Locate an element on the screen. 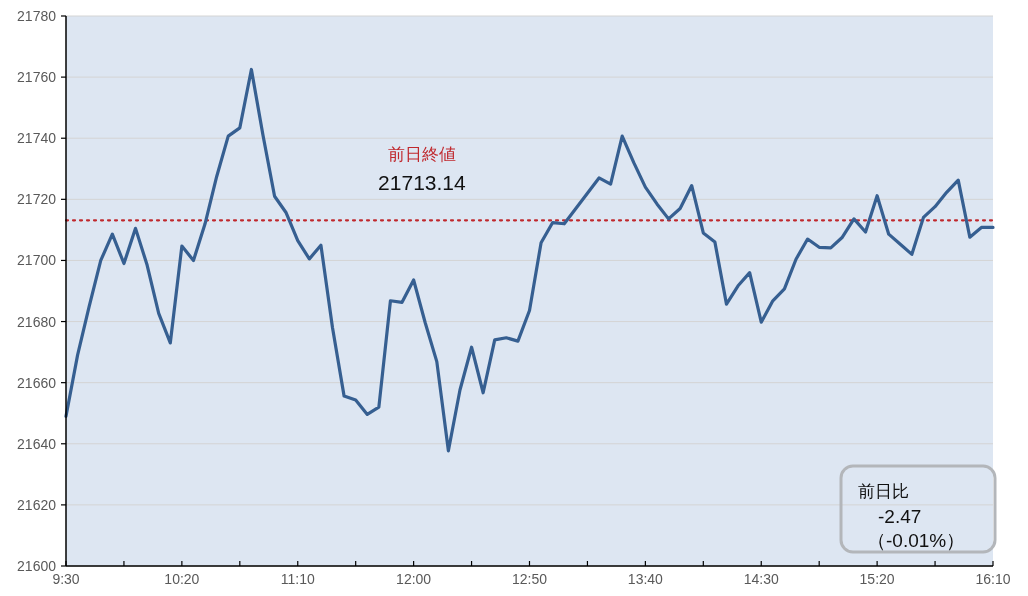 The image size is (1028, 596). annotation: 21713.14 is located at coordinates (422, 182).